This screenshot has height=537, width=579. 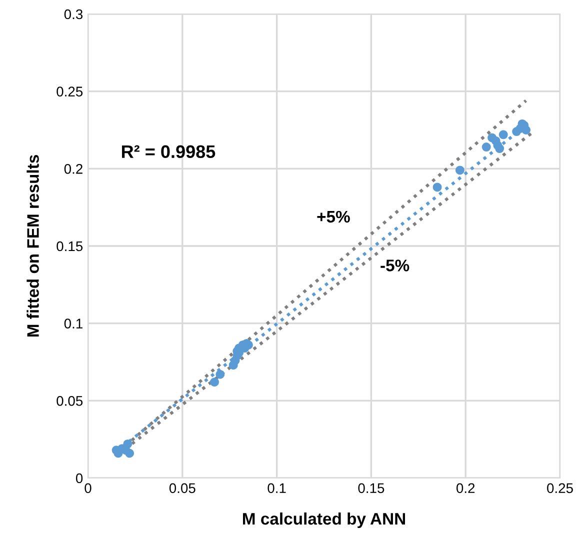 I want to click on annotation: R² = 0.9985, so click(x=169, y=151).